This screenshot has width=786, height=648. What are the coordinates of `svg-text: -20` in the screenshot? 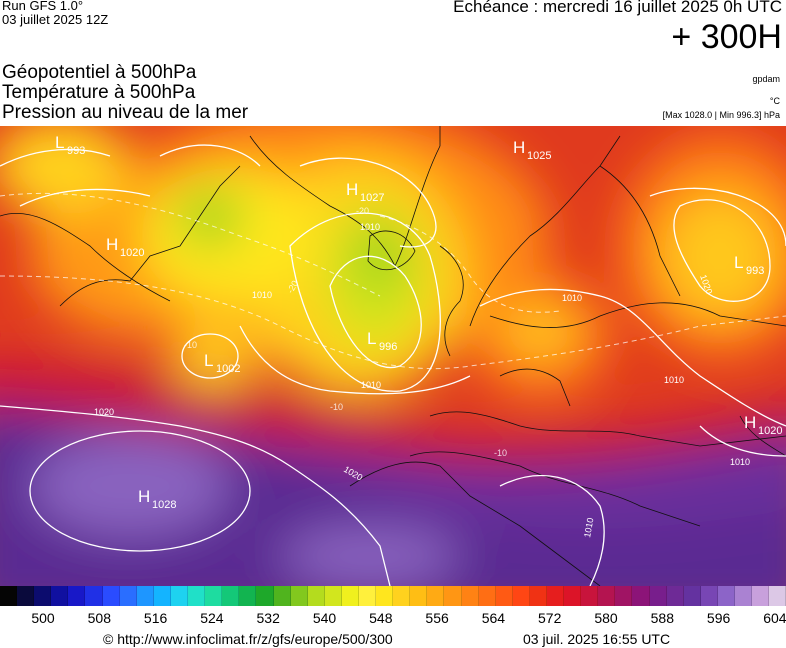 It's located at (362, 211).